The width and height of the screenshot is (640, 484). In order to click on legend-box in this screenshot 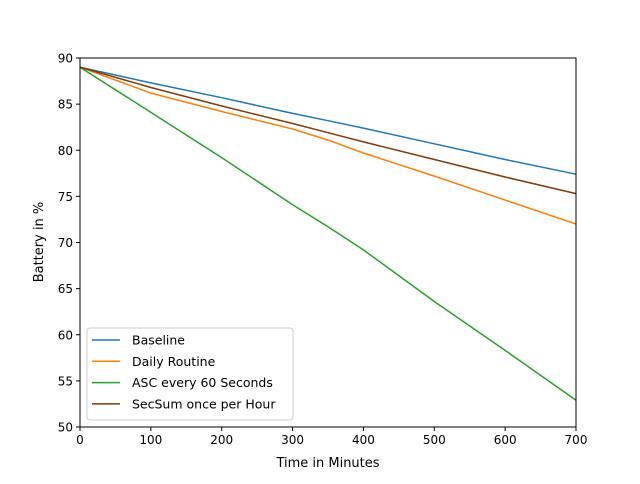, I will do `click(190, 374)`.